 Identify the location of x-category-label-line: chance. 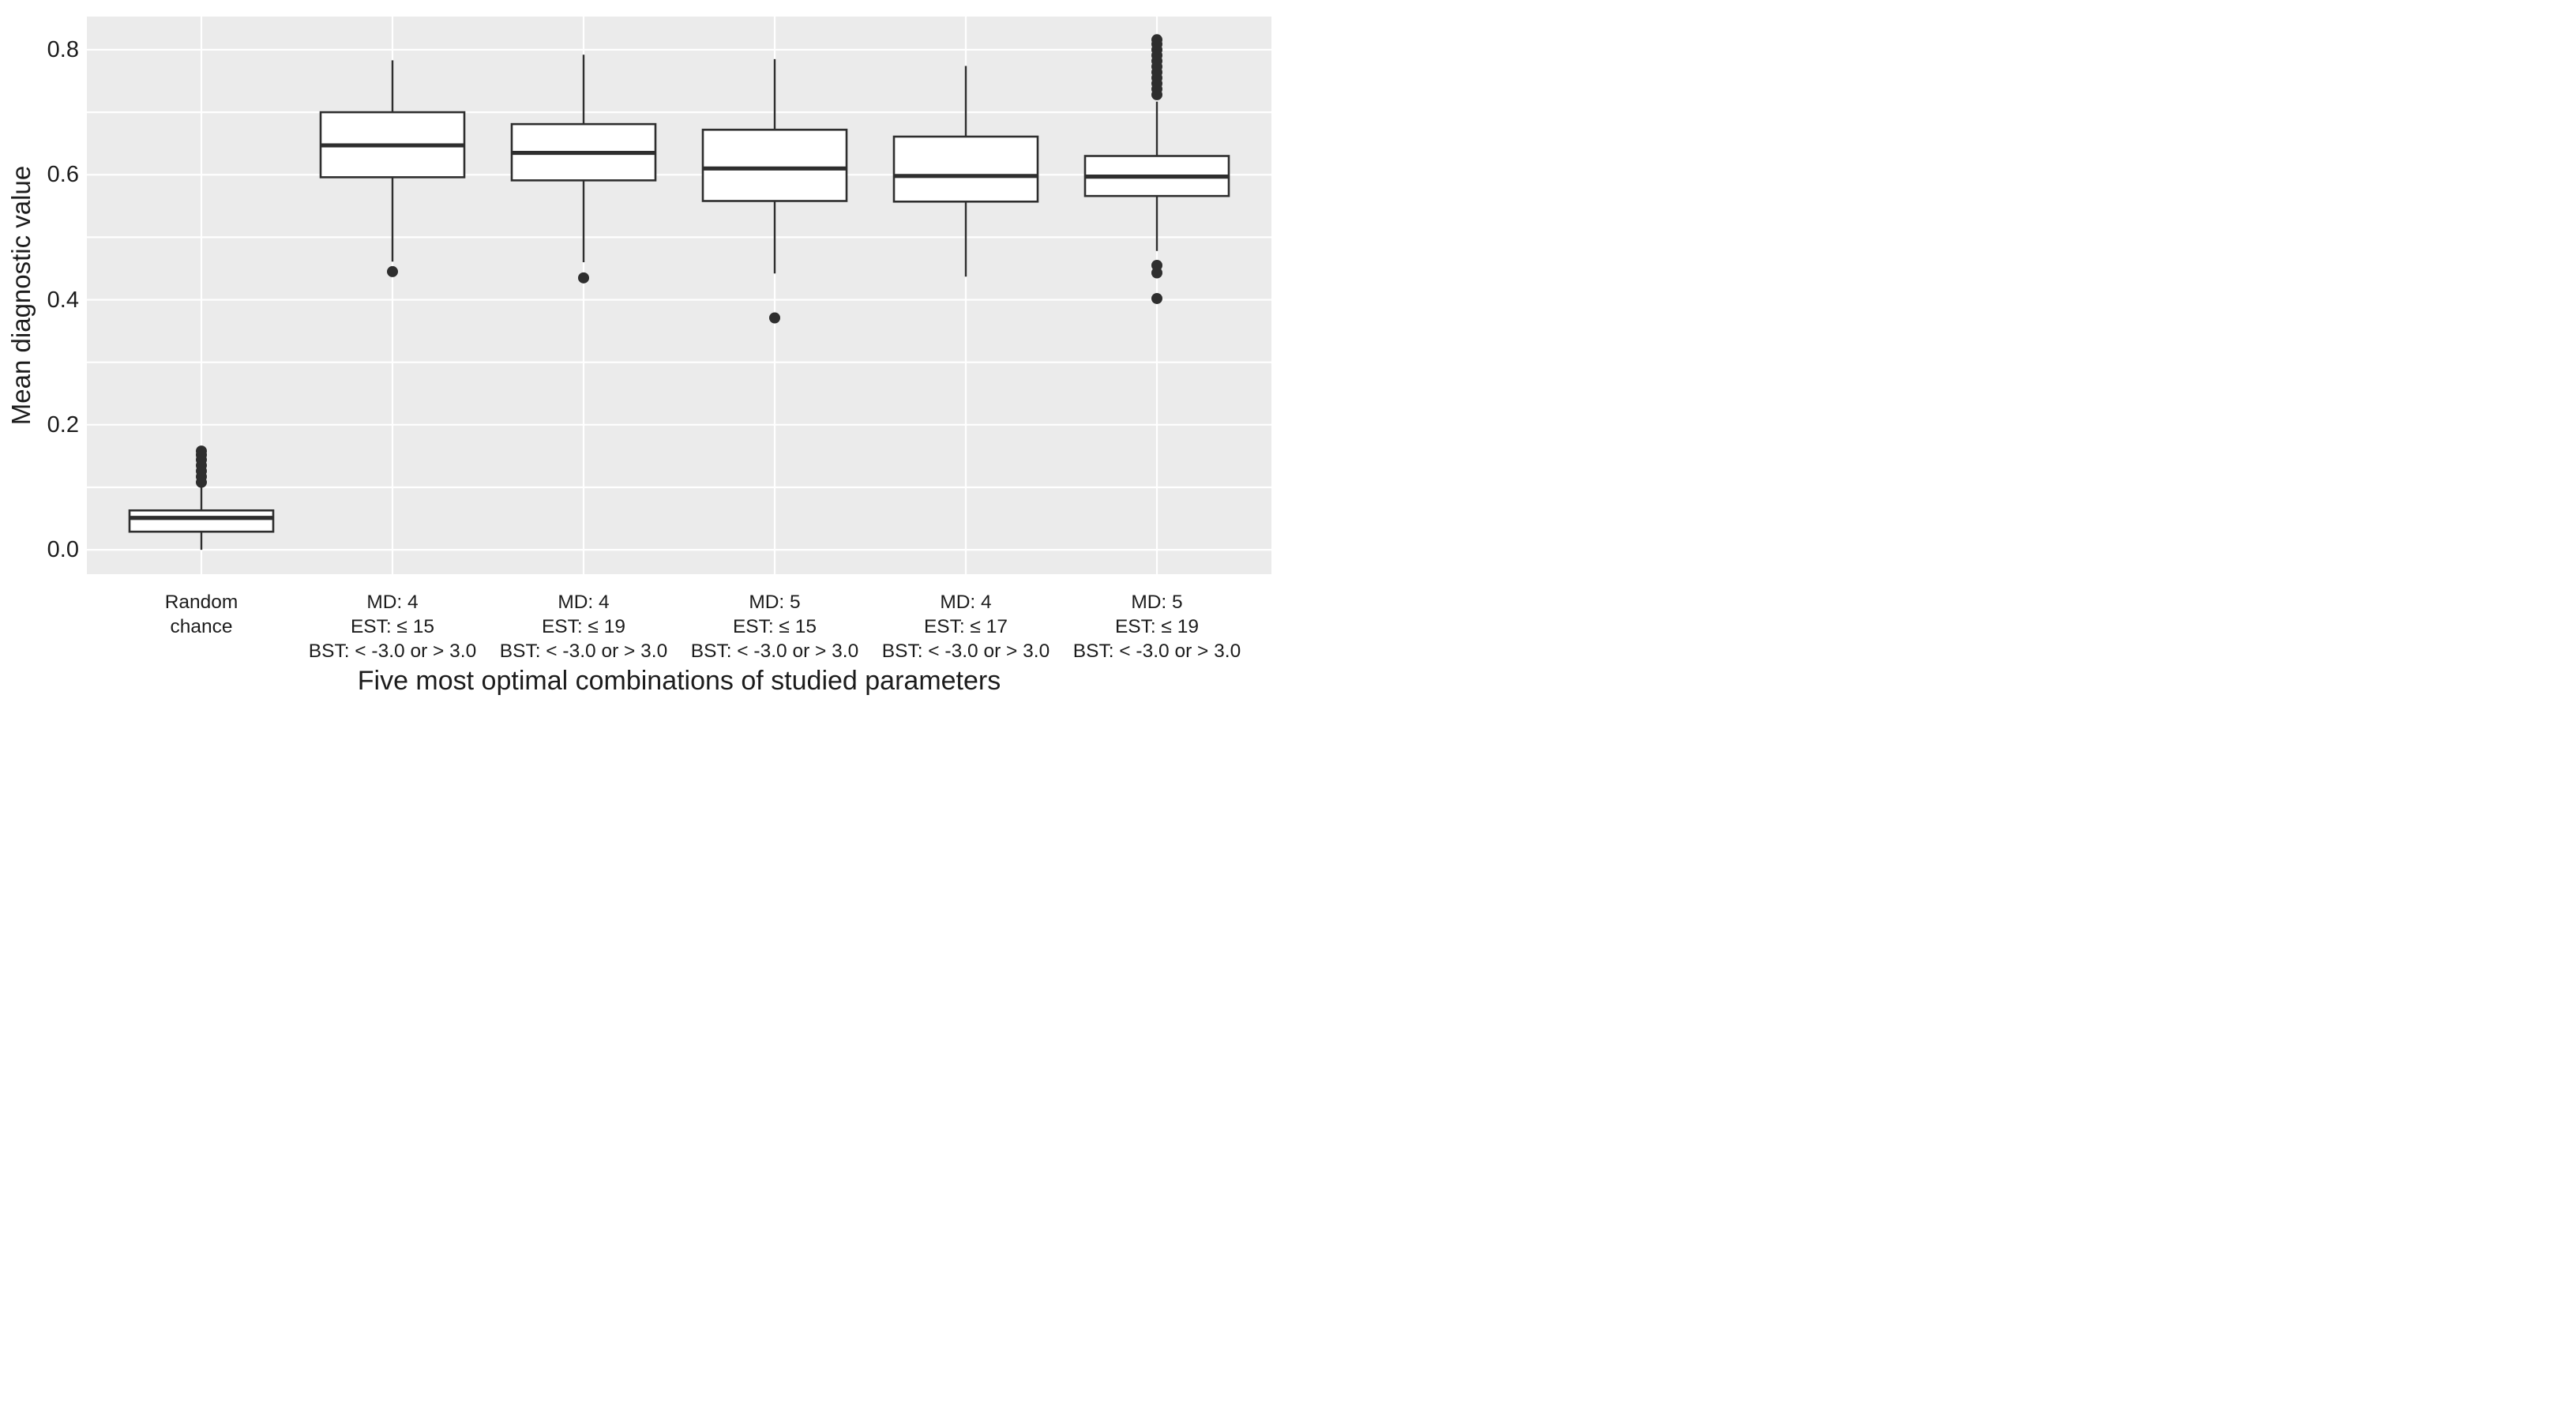
(201, 626).